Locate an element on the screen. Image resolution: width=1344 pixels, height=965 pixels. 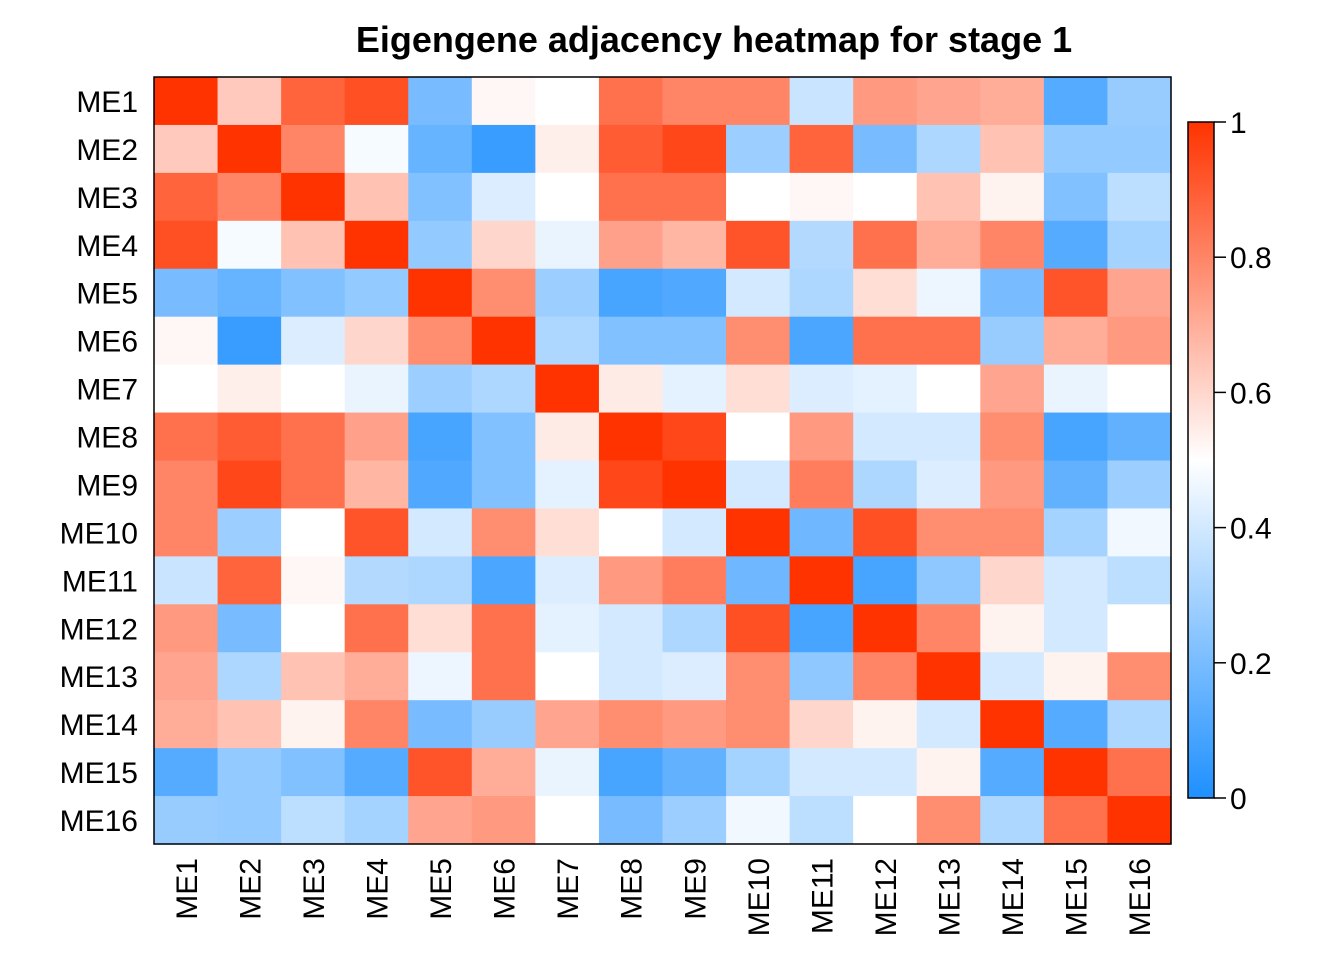
heatmap-cell-ME14-ME11 is located at coordinates (821, 724).